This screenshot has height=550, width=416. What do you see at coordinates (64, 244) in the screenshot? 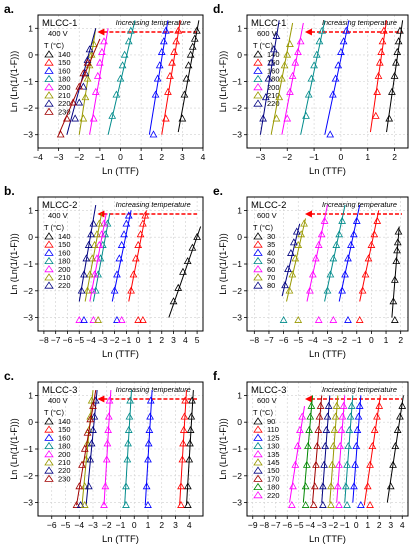
I see `legend-entry: 150` at bounding box center [64, 244].